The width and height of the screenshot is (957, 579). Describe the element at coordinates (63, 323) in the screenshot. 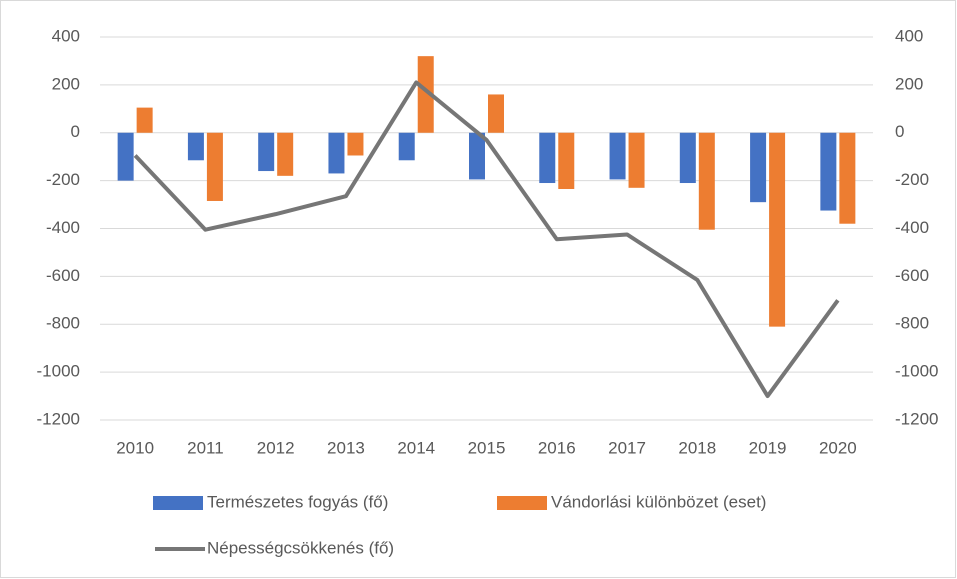

I see `y-tick-label: -800` at that location.